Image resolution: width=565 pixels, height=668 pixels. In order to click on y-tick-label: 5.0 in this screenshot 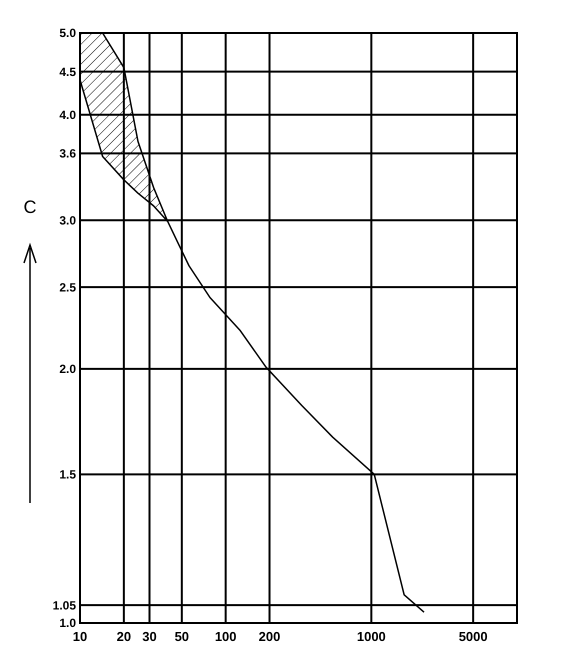, I will do `click(67, 33)`.